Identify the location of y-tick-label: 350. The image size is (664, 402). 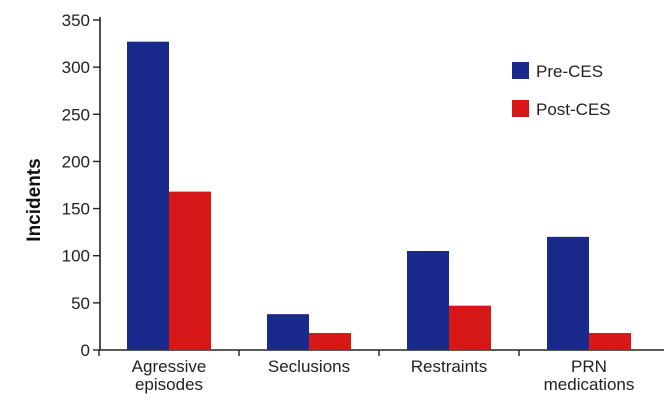
(76, 20).